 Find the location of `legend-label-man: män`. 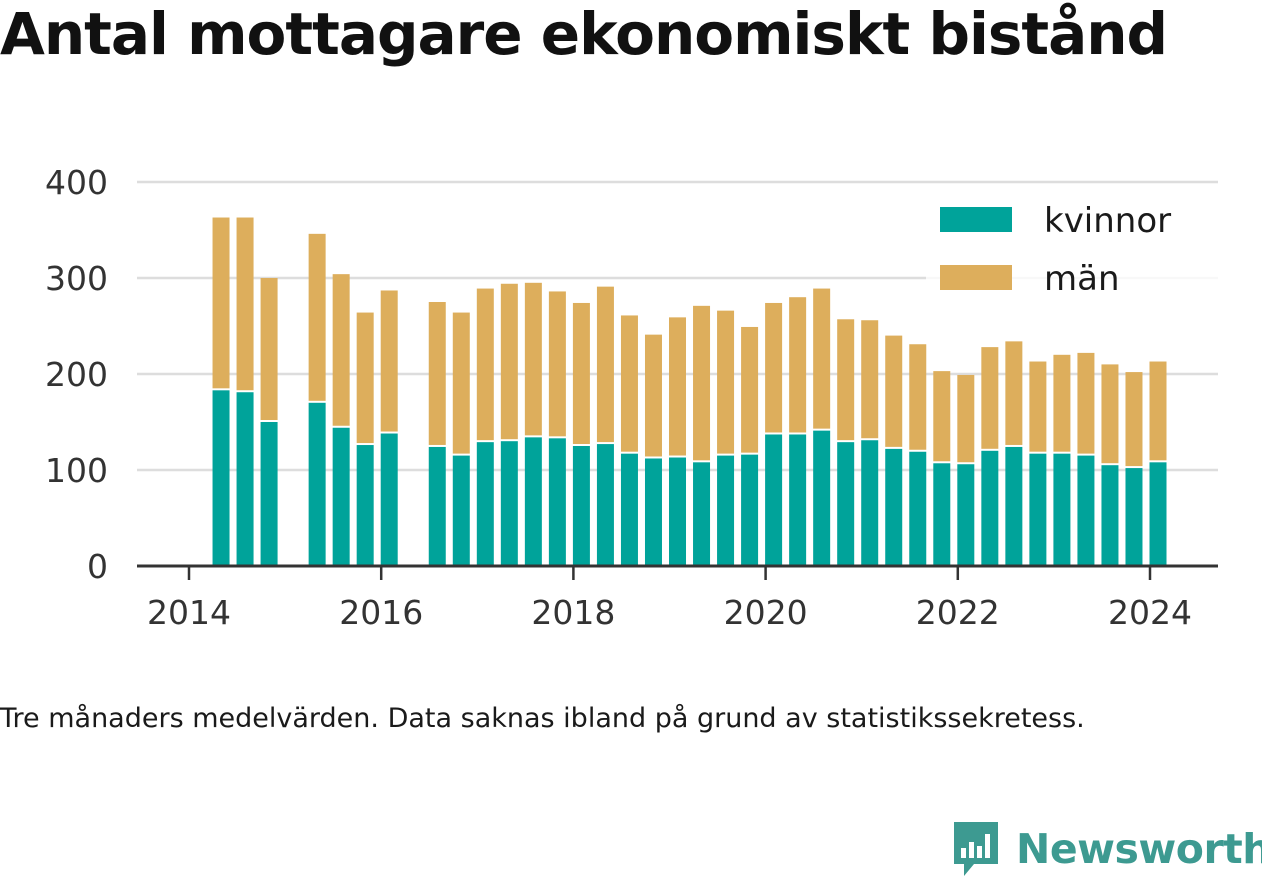

legend-label-man: män is located at coordinates (1082, 279).